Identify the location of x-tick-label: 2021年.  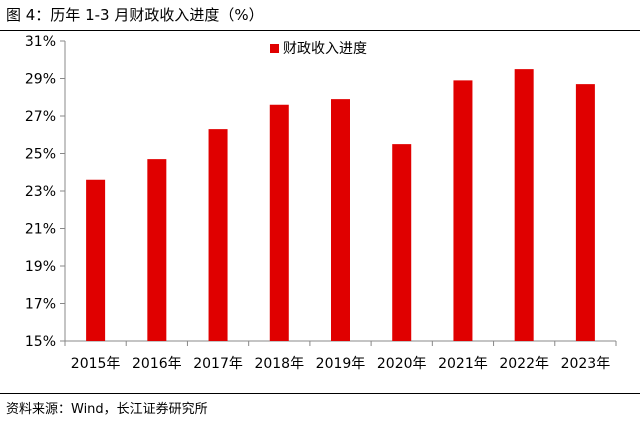
(463, 364).